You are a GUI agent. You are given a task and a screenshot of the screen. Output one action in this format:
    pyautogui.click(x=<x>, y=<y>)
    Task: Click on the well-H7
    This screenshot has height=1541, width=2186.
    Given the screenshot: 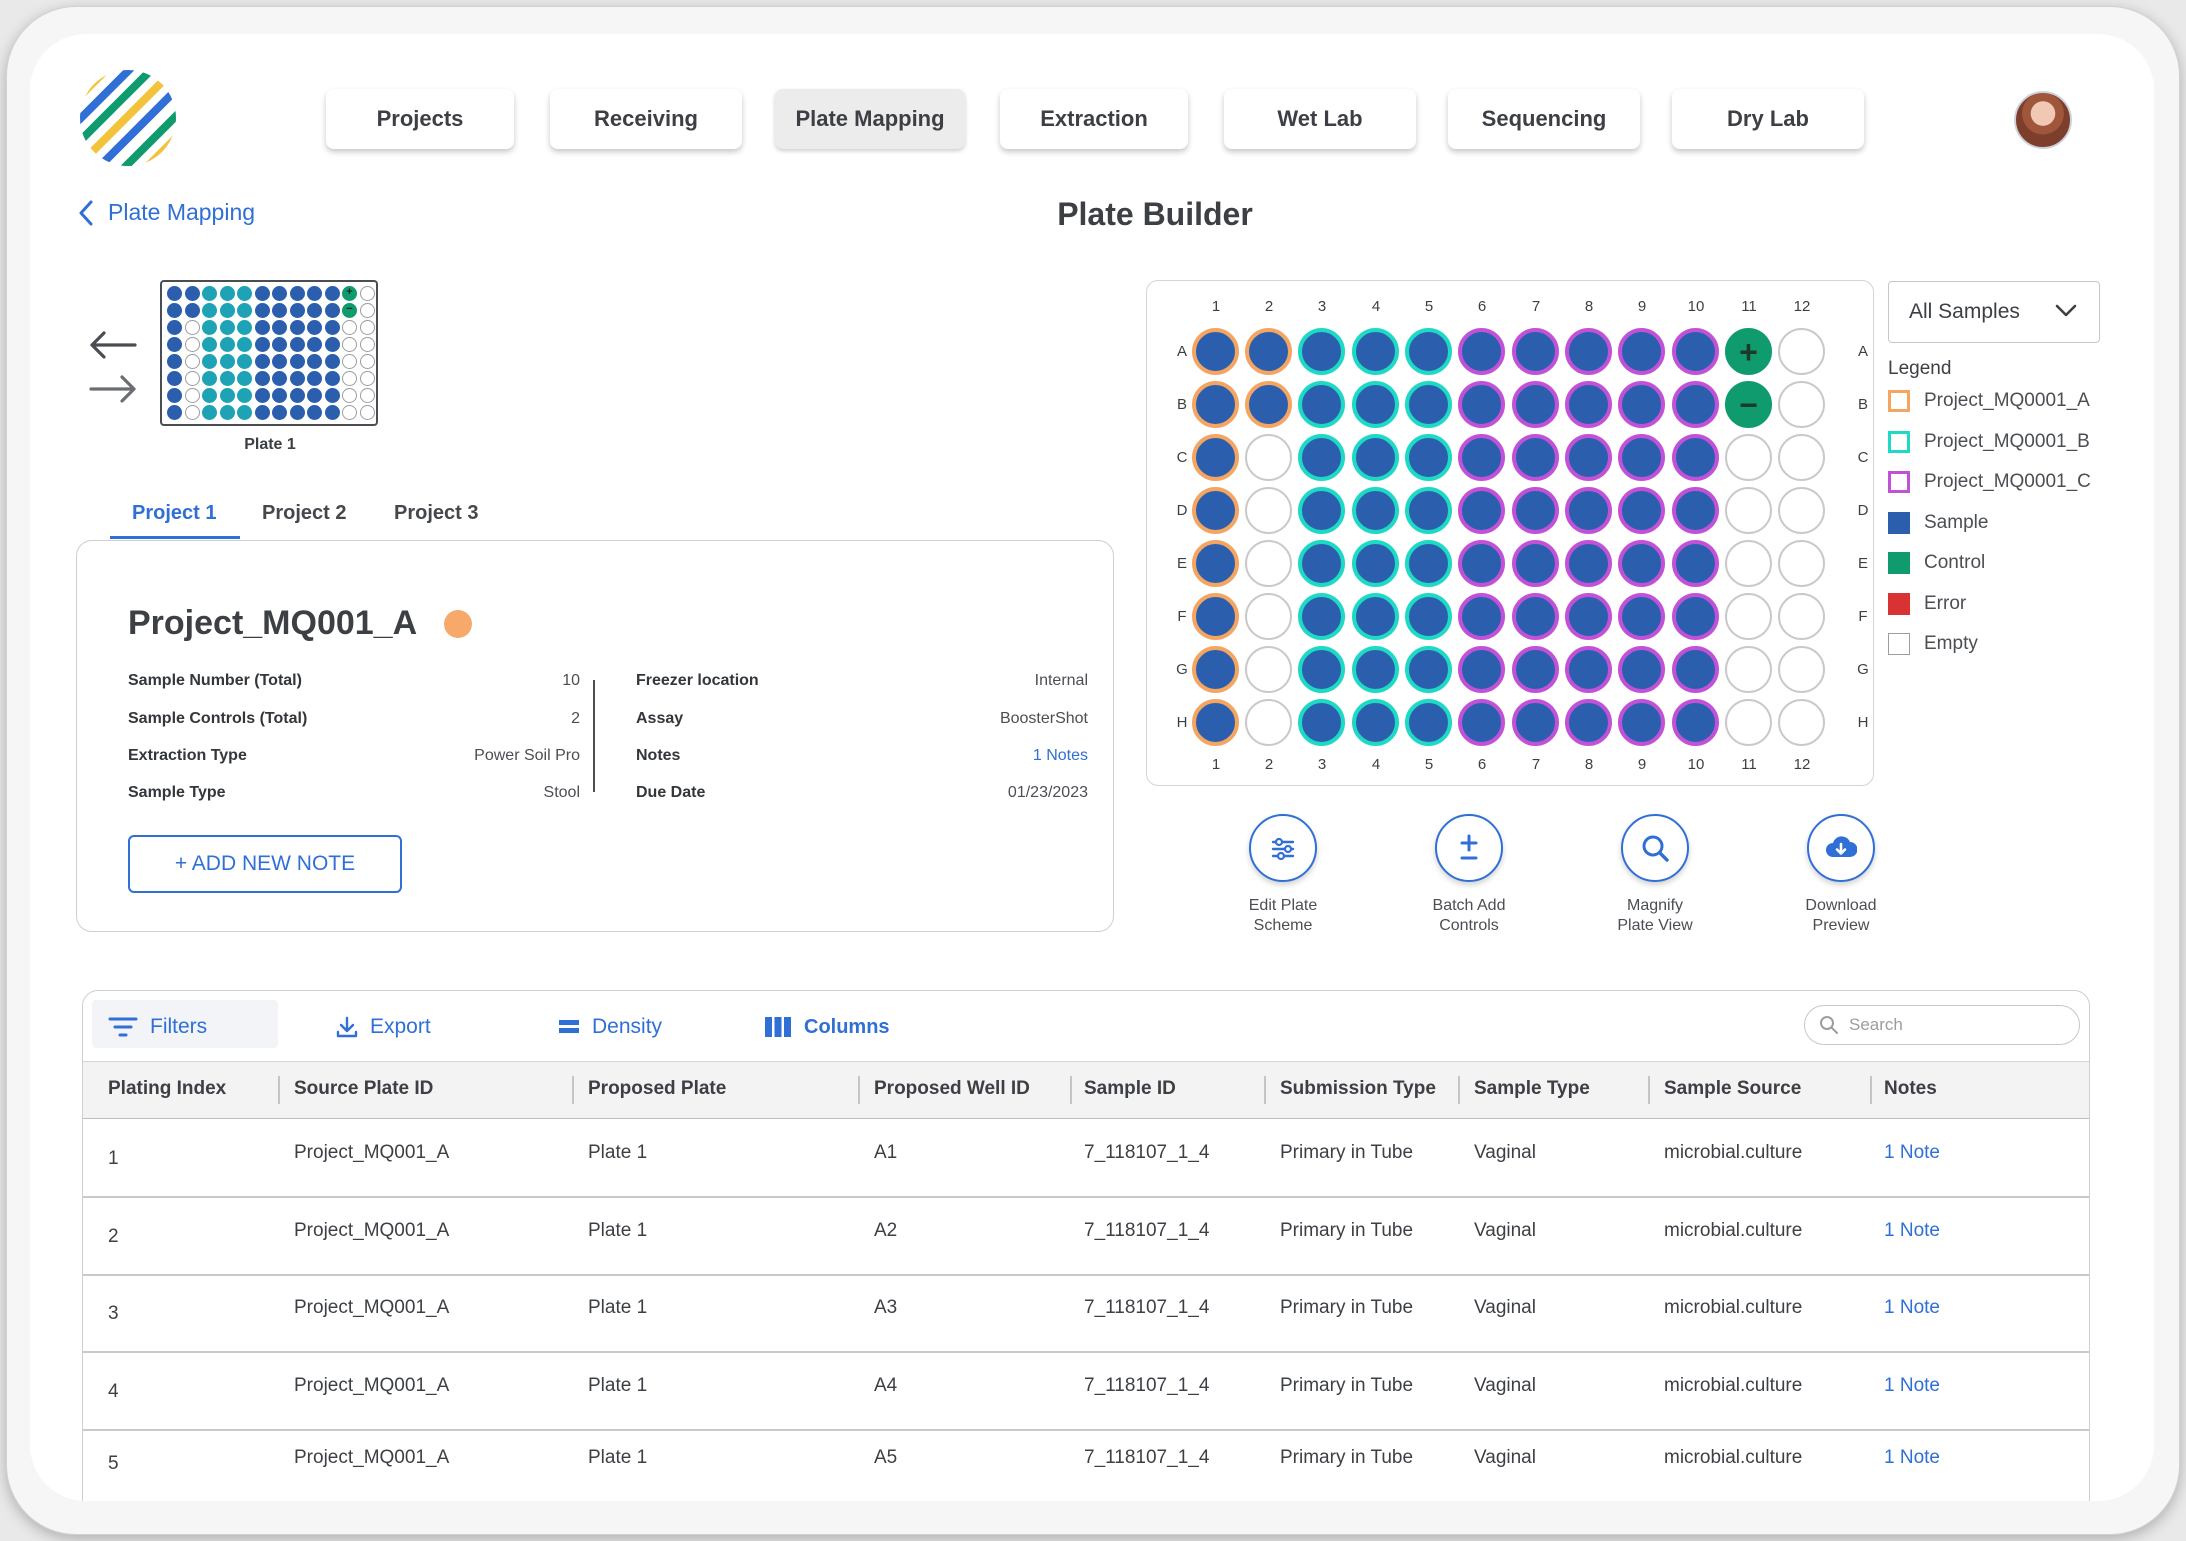 What is the action you would take?
    pyautogui.click(x=1535, y=722)
    